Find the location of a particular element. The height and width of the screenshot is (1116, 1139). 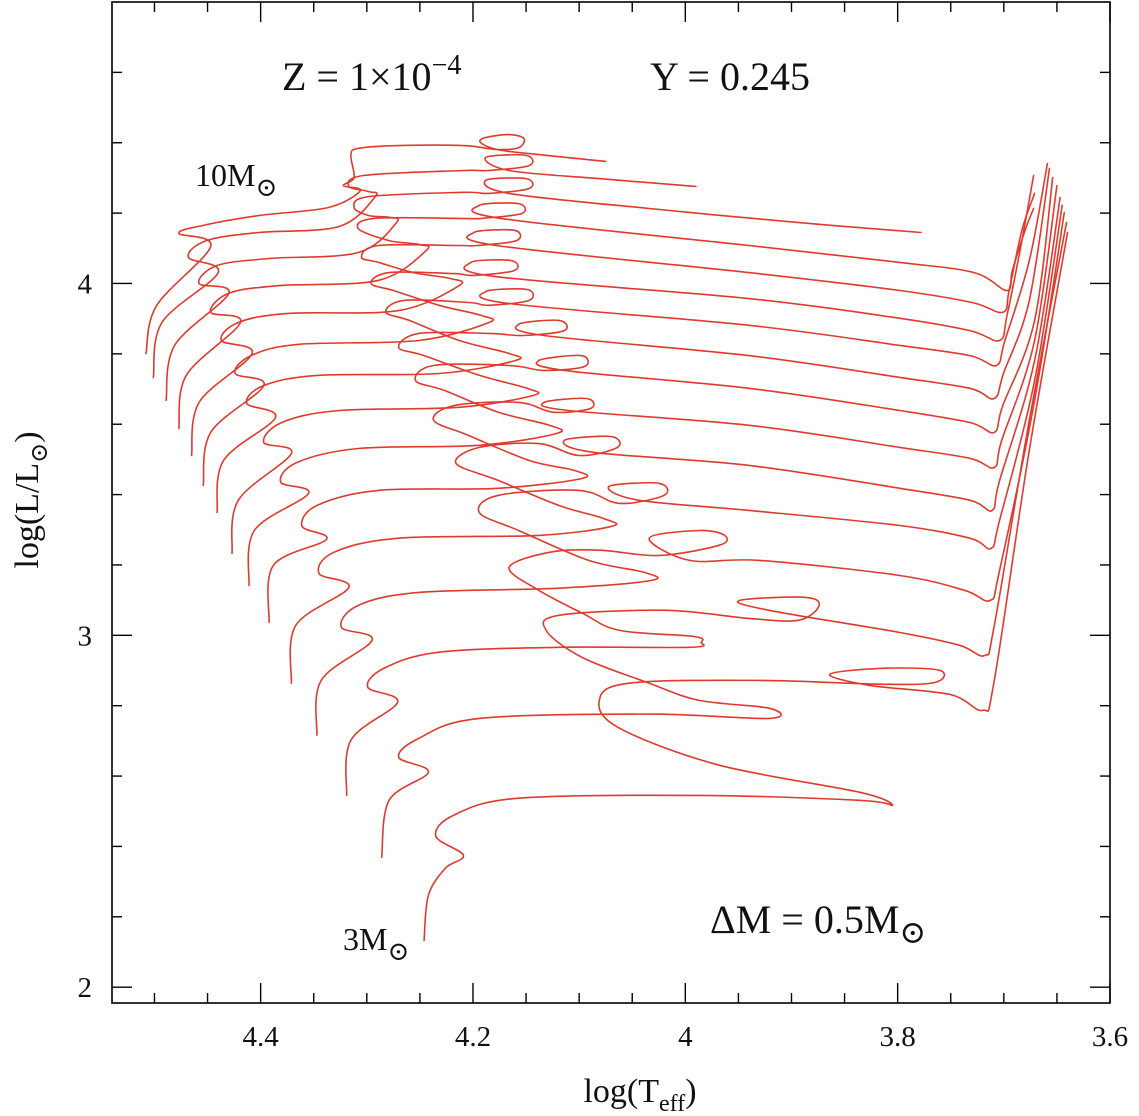

x-tick-label: 3.6 is located at coordinates (1110, 1037).